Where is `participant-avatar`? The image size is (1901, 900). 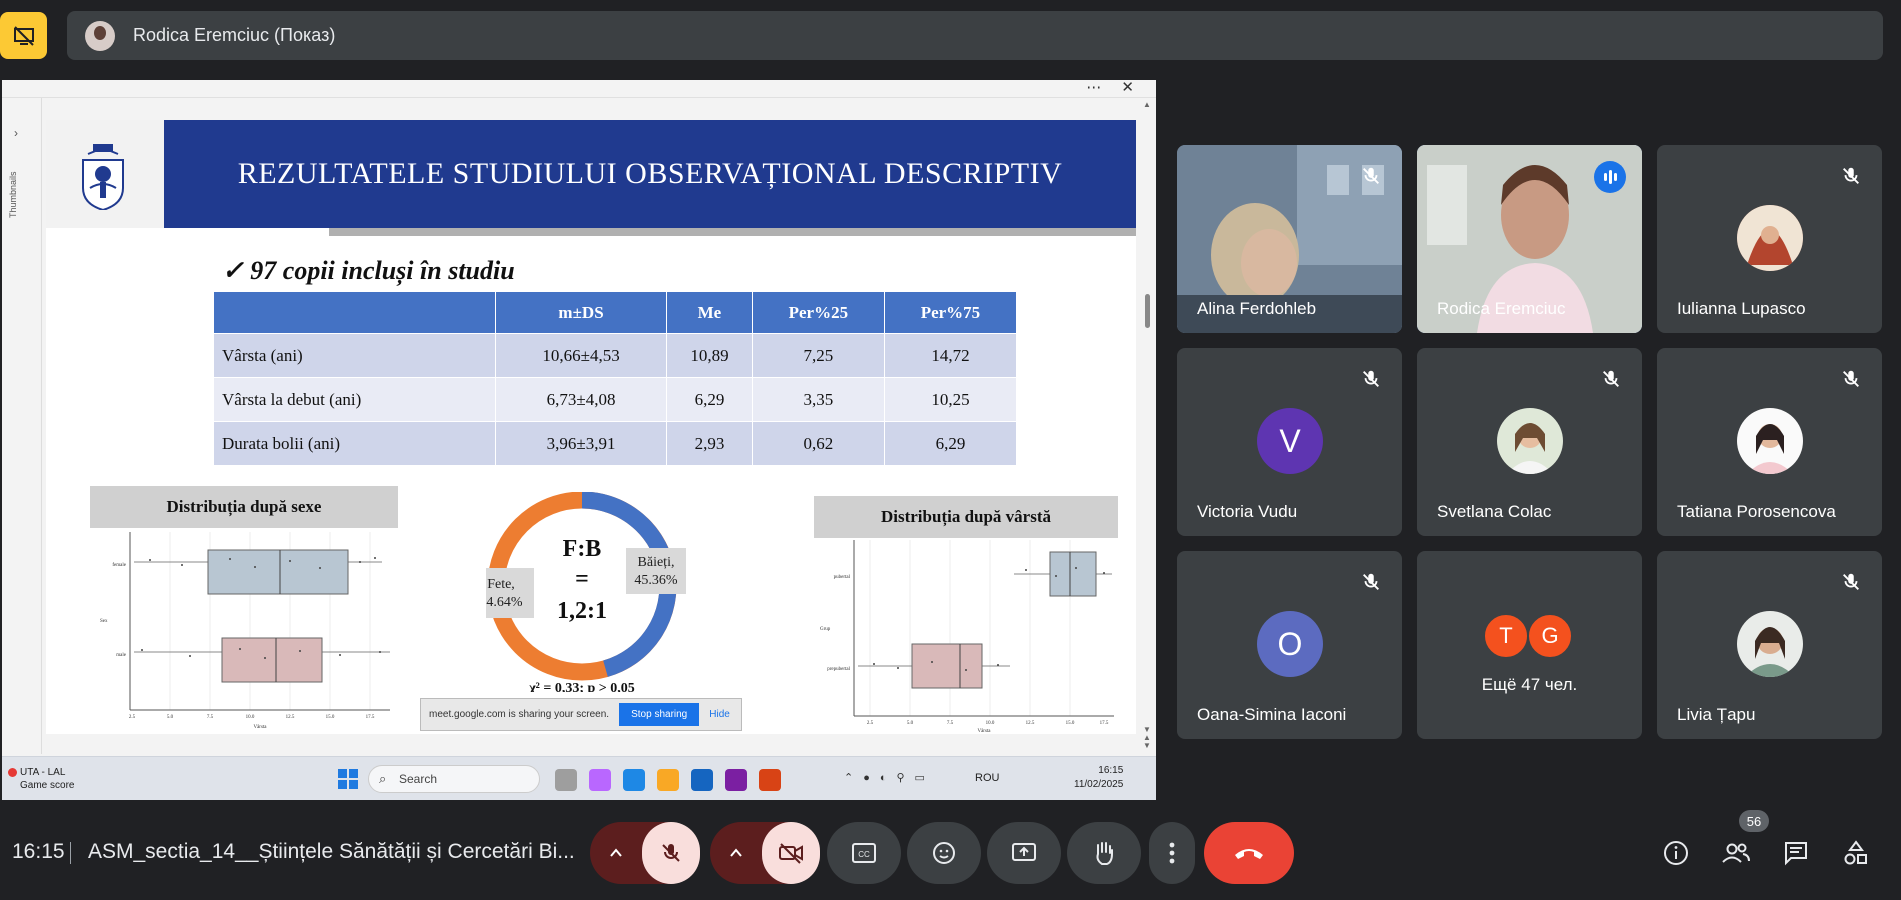
participant-avatar is located at coordinates (1530, 441).